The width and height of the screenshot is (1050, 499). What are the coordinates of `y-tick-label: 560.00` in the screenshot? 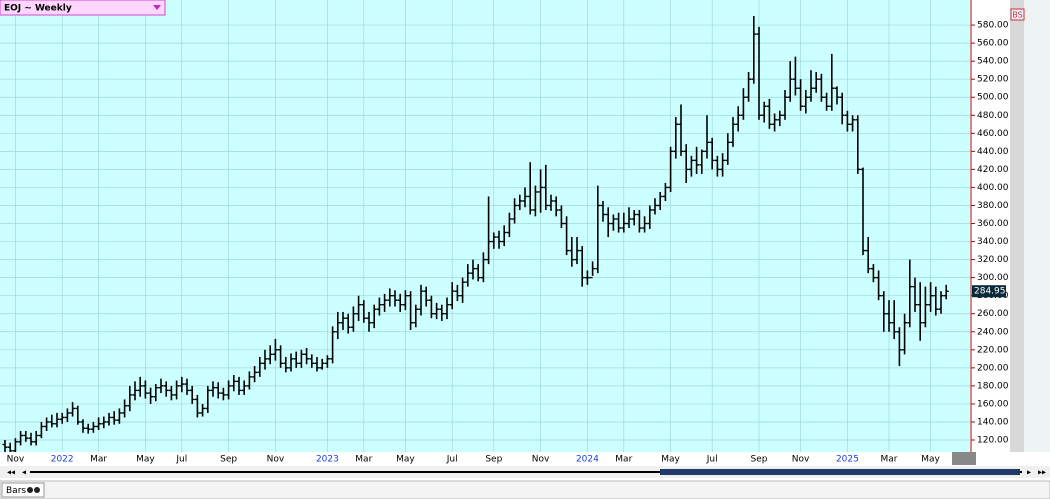 It's located at (993, 44).